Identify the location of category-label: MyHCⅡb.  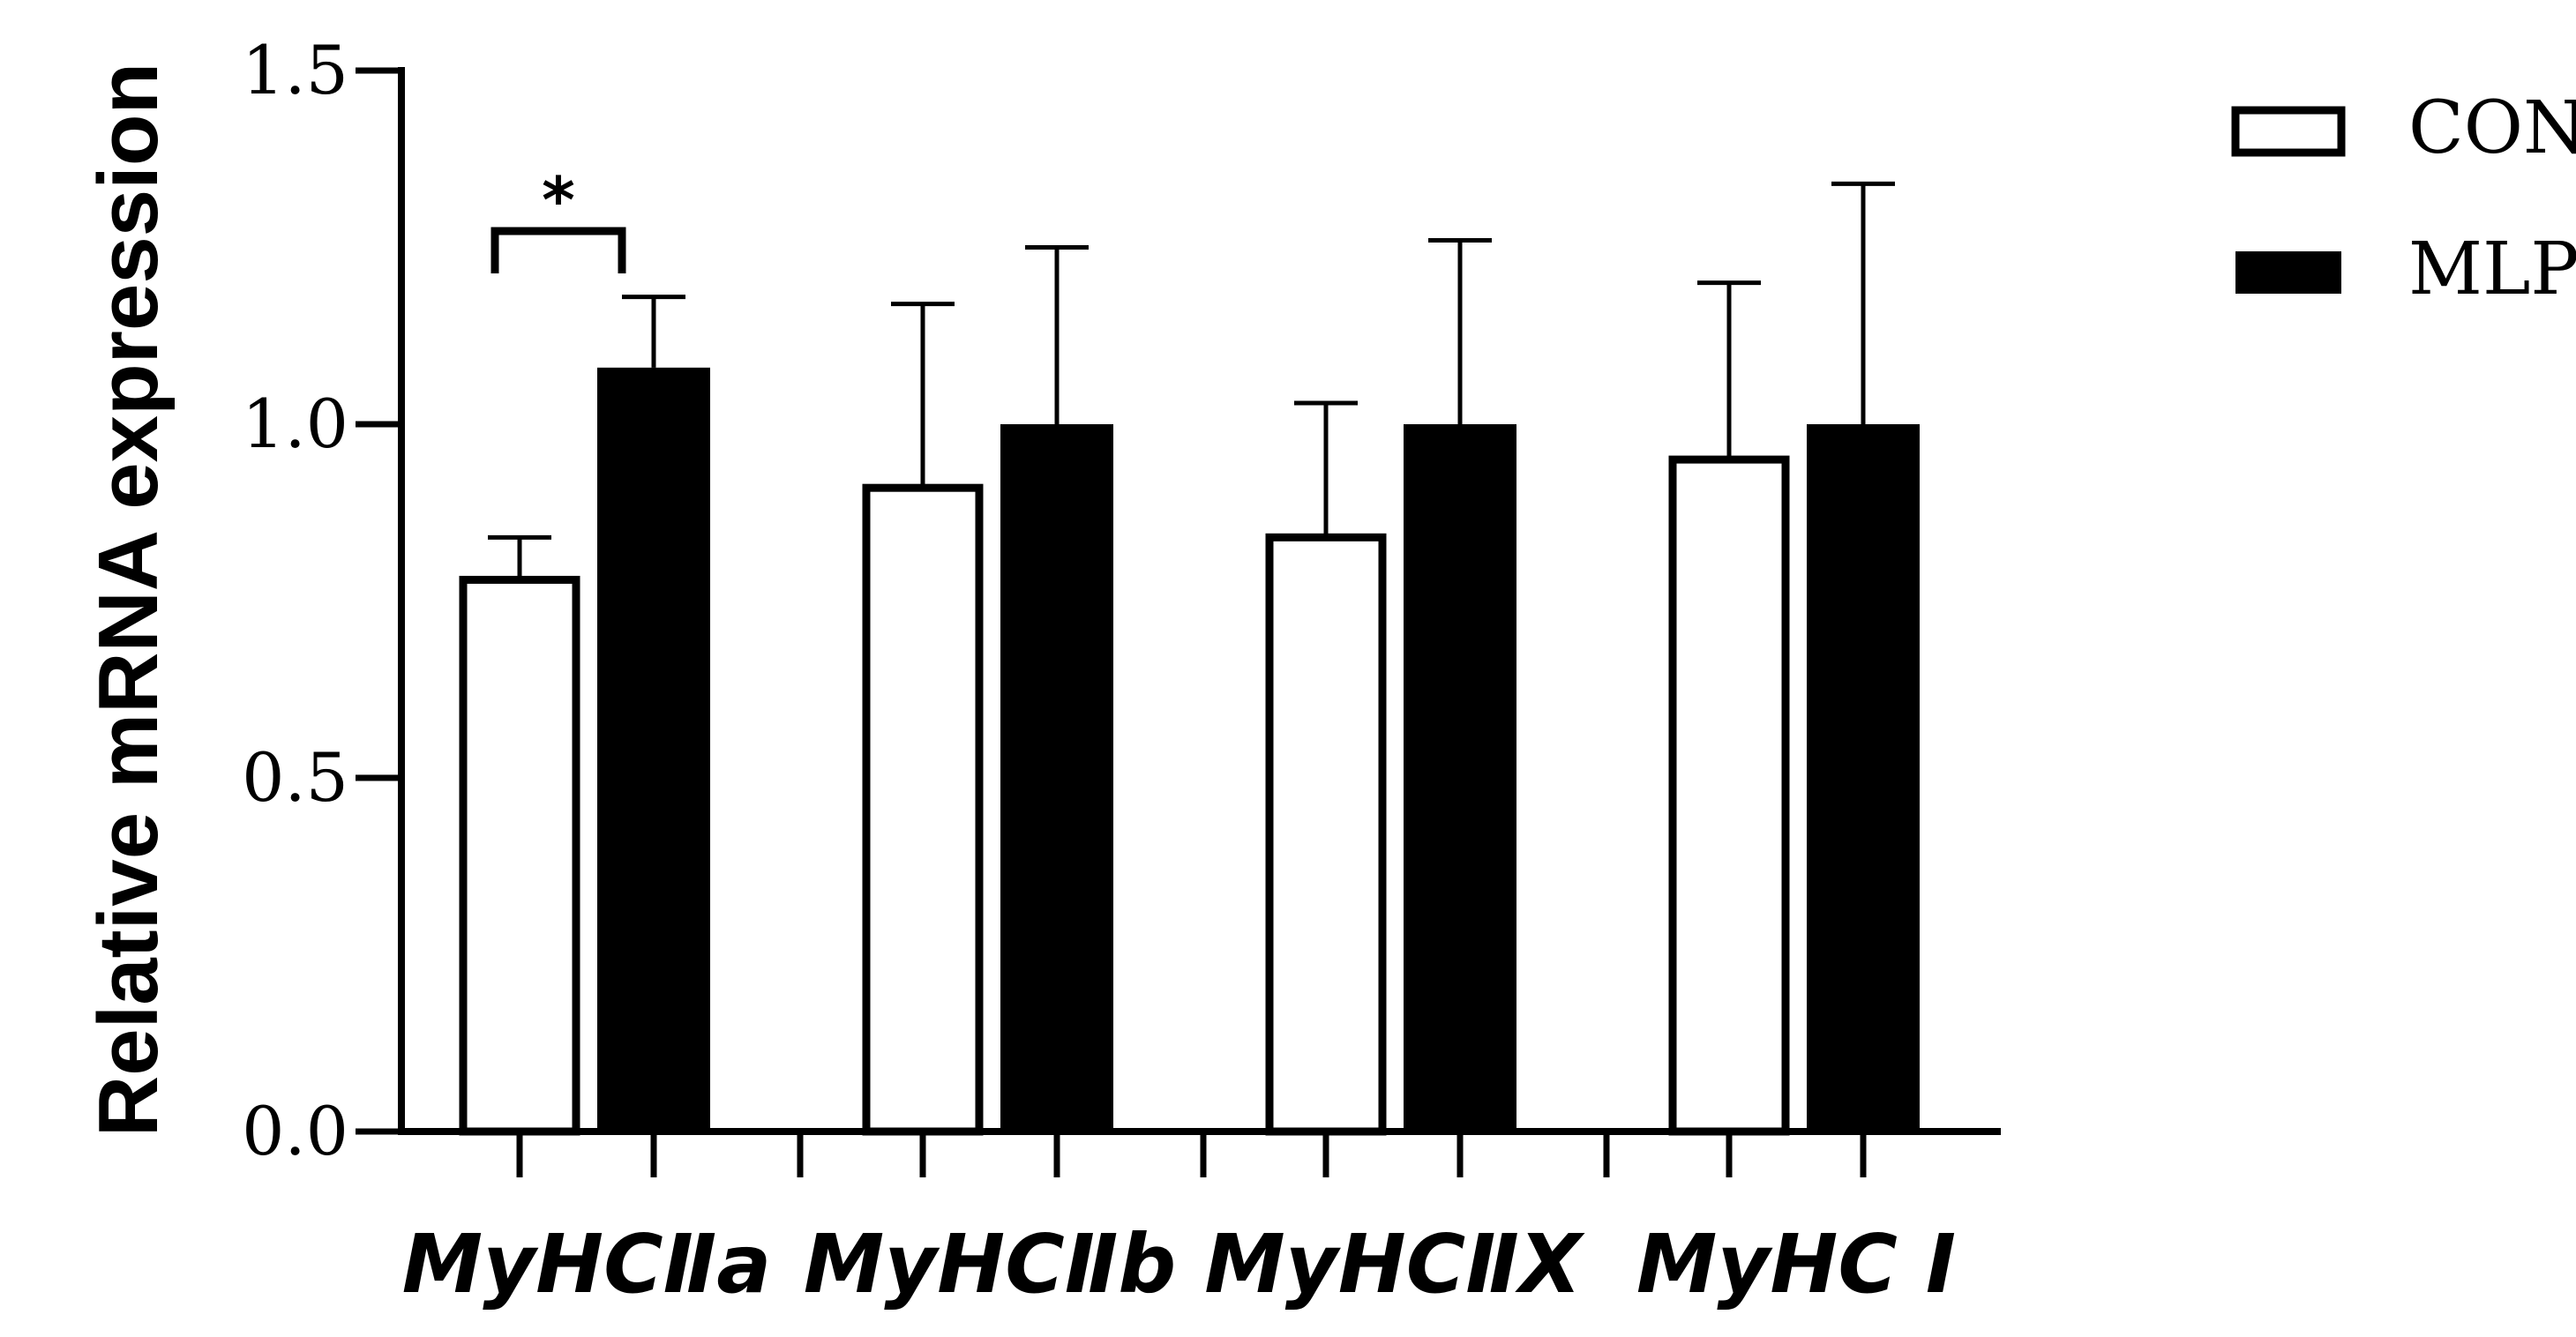
(991, 1264).